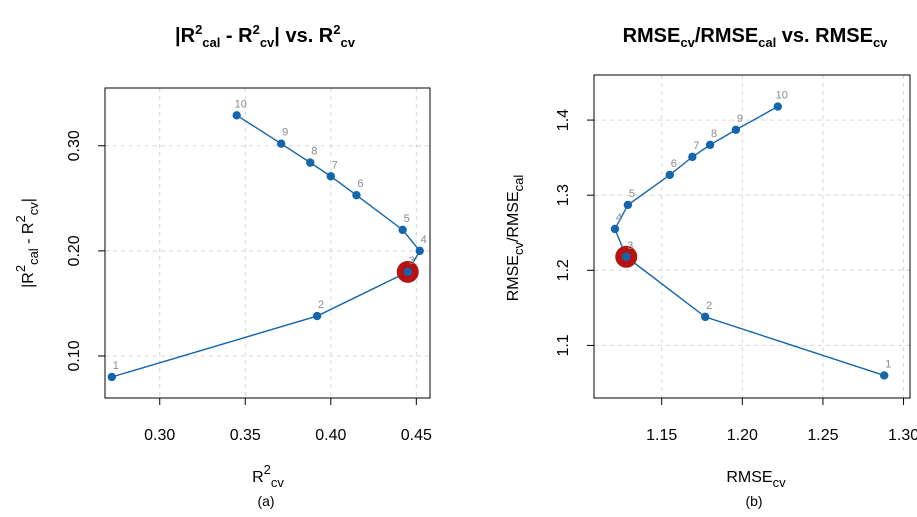  Describe the element at coordinates (268, 476) in the screenshot. I see `x-axis-label: R2cv` at that location.